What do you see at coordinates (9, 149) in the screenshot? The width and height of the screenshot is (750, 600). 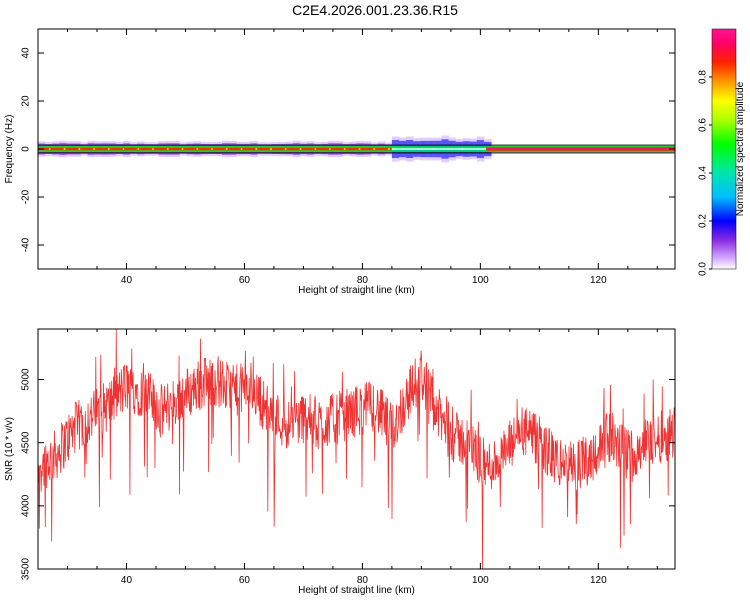 I see `top-ylabel: Frequency (Hz)` at bounding box center [9, 149].